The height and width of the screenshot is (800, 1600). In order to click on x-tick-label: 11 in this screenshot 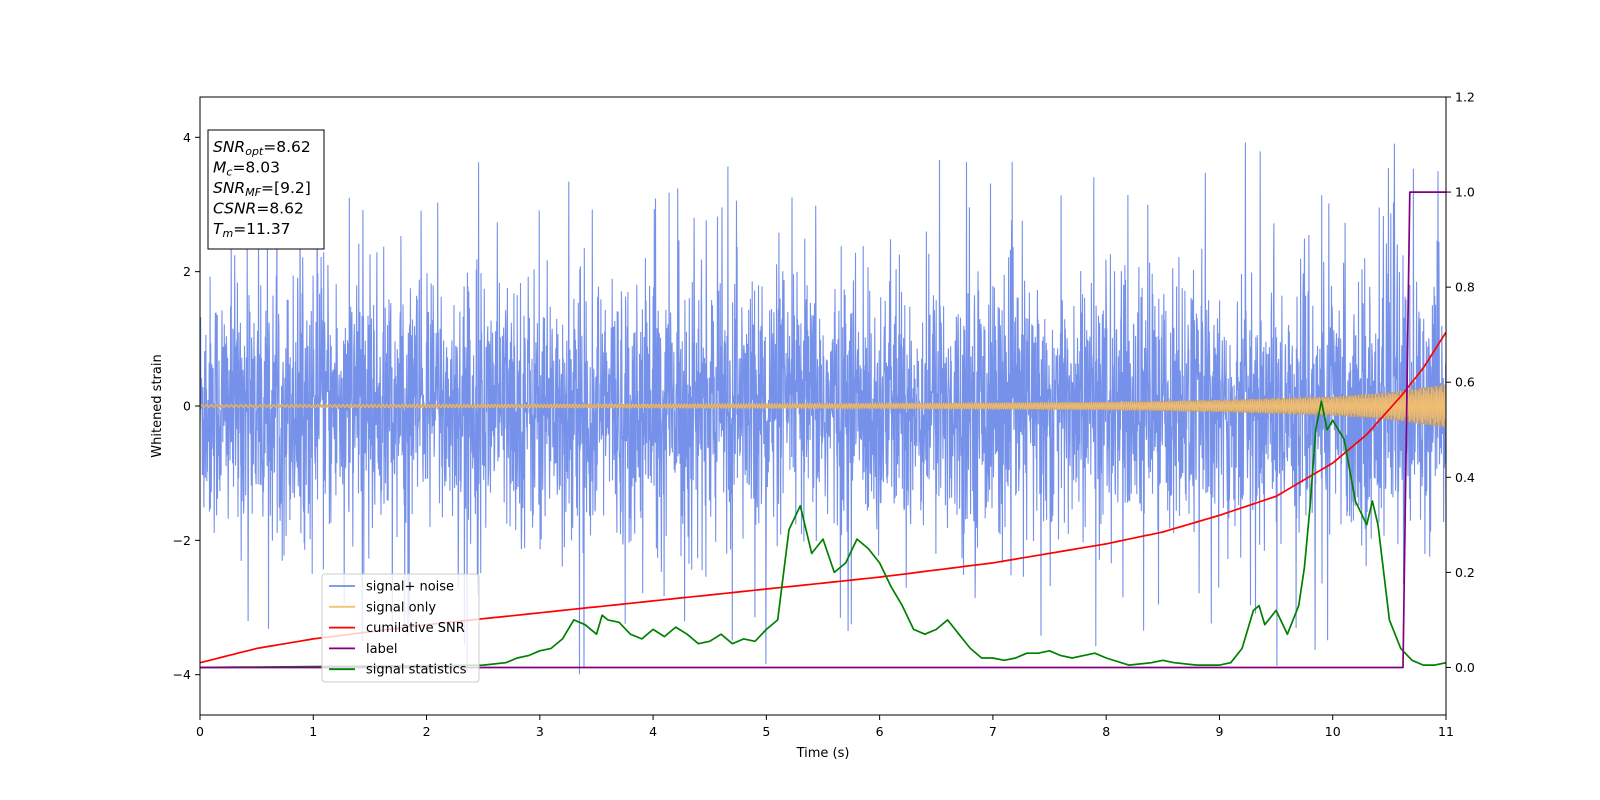, I will do `click(1446, 731)`.